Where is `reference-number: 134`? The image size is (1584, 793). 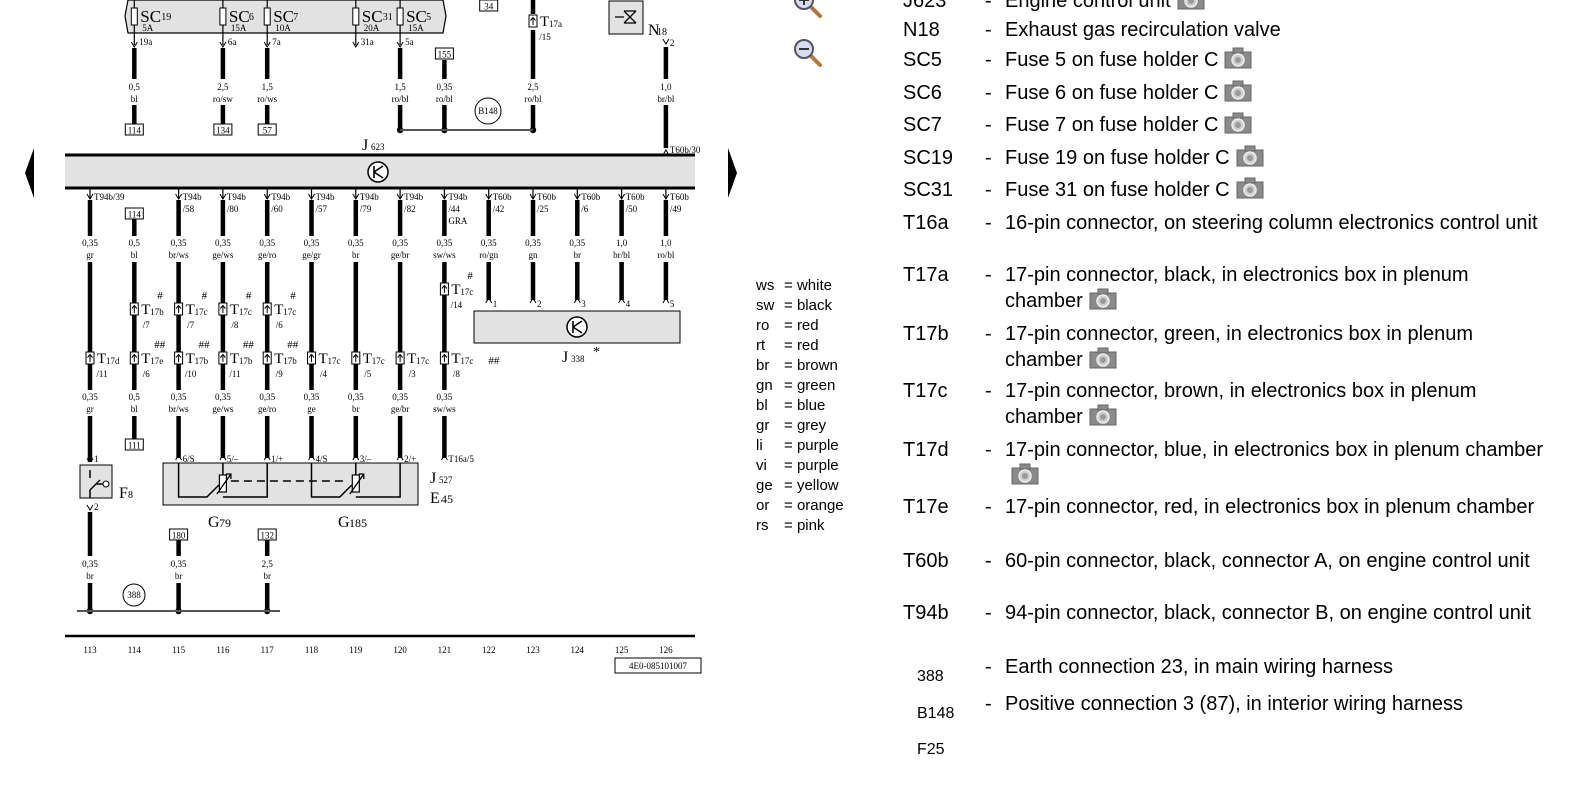 reference-number: 134 is located at coordinates (223, 131).